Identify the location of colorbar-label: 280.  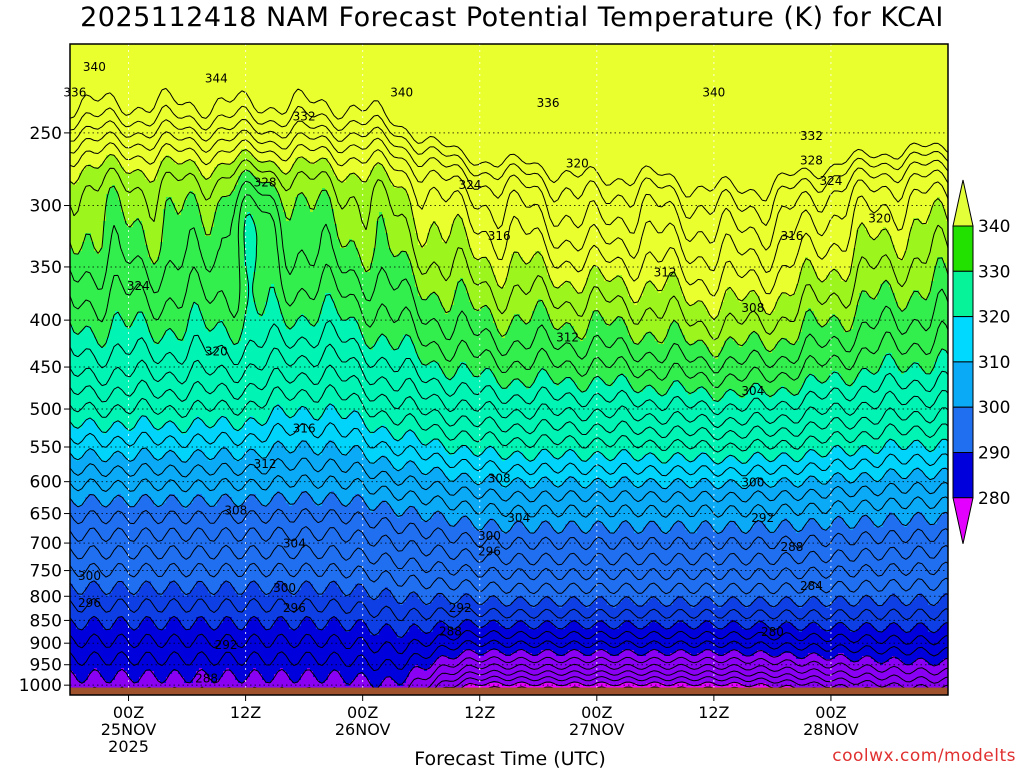
(994, 499).